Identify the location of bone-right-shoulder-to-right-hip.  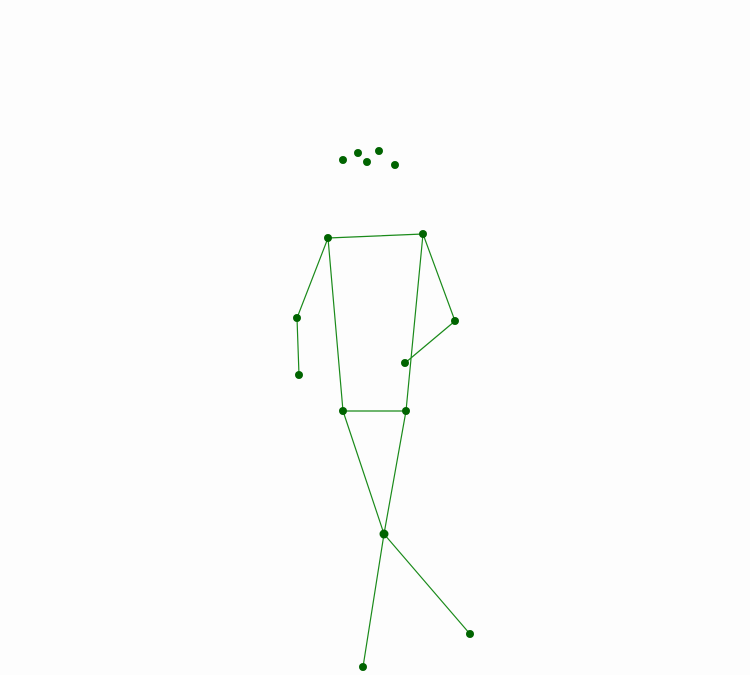
(414, 322).